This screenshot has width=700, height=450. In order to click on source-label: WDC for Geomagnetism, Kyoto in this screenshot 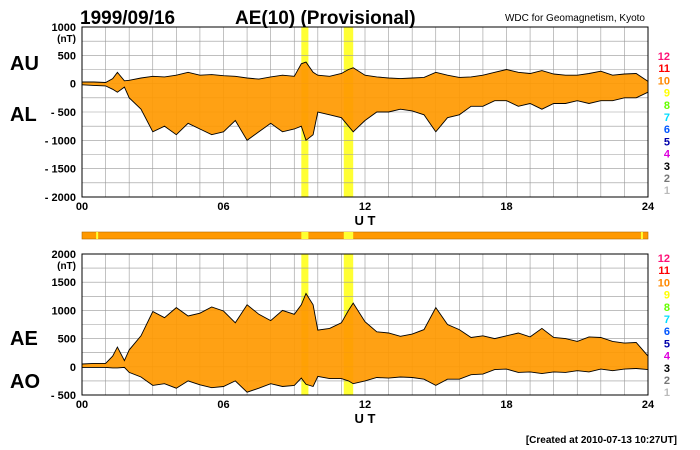, I will do `click(575, 18)`.